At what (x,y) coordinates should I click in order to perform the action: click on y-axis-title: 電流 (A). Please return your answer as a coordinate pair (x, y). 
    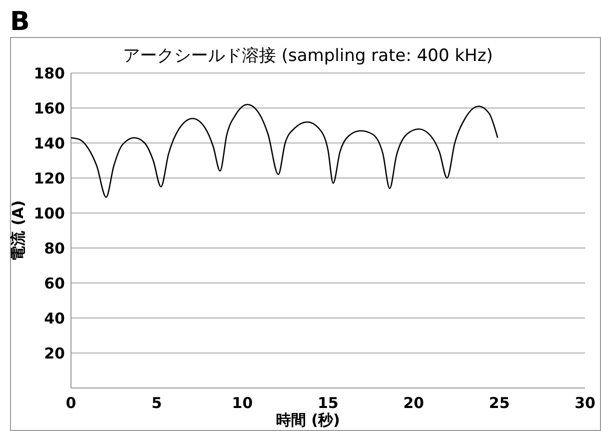
    Looking at the image, I should click on (18, 230).